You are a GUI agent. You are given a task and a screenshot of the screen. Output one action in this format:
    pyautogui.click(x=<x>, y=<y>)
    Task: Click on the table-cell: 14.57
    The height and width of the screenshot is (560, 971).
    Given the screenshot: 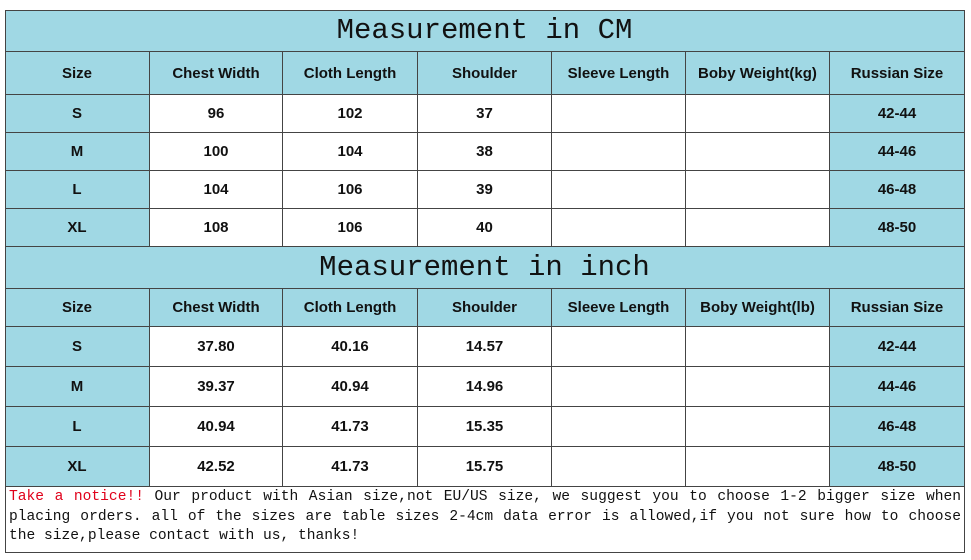 What is the action you would take?
    pyautogui.click(x=485, y=347)
    